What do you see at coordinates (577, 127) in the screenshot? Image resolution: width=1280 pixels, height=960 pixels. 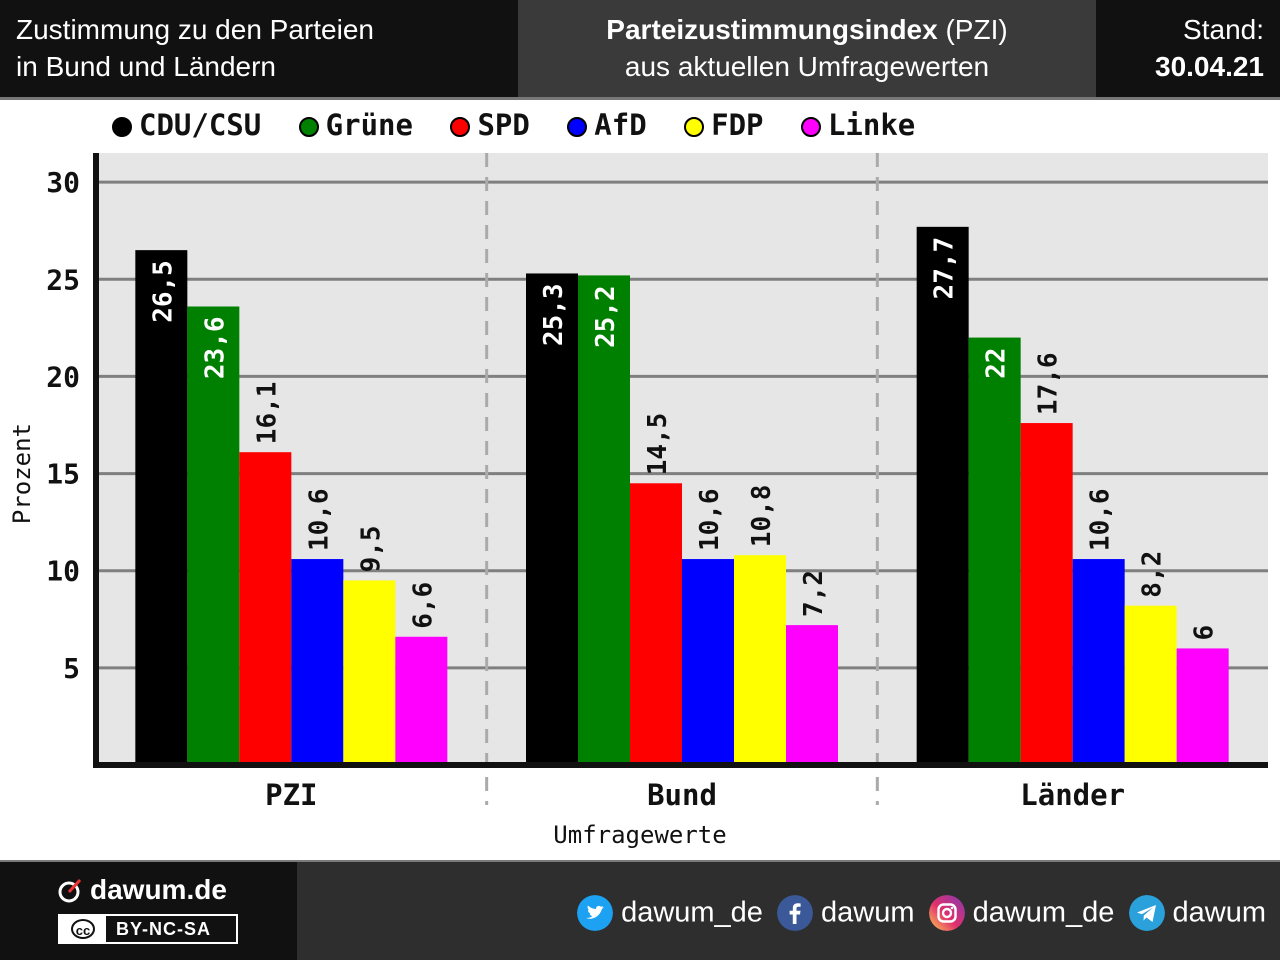 I see `legend-swatch-afd` at bounding box center [577, 127].